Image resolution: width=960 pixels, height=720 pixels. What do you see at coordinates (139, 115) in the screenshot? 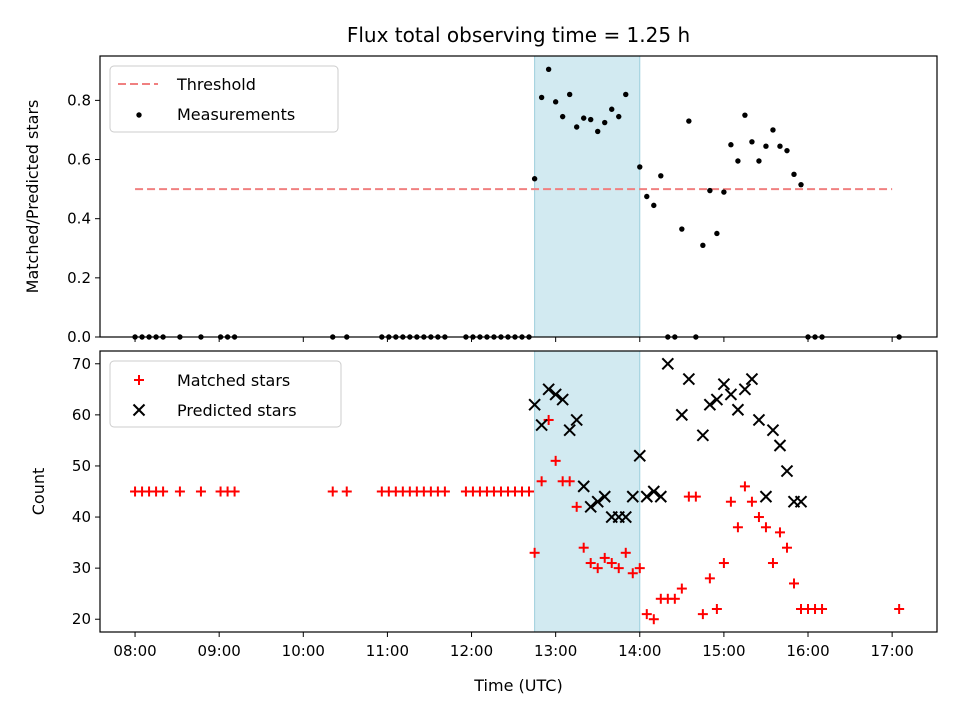
I see `legend-measurements-symbol` at bounding box center [139, 115].